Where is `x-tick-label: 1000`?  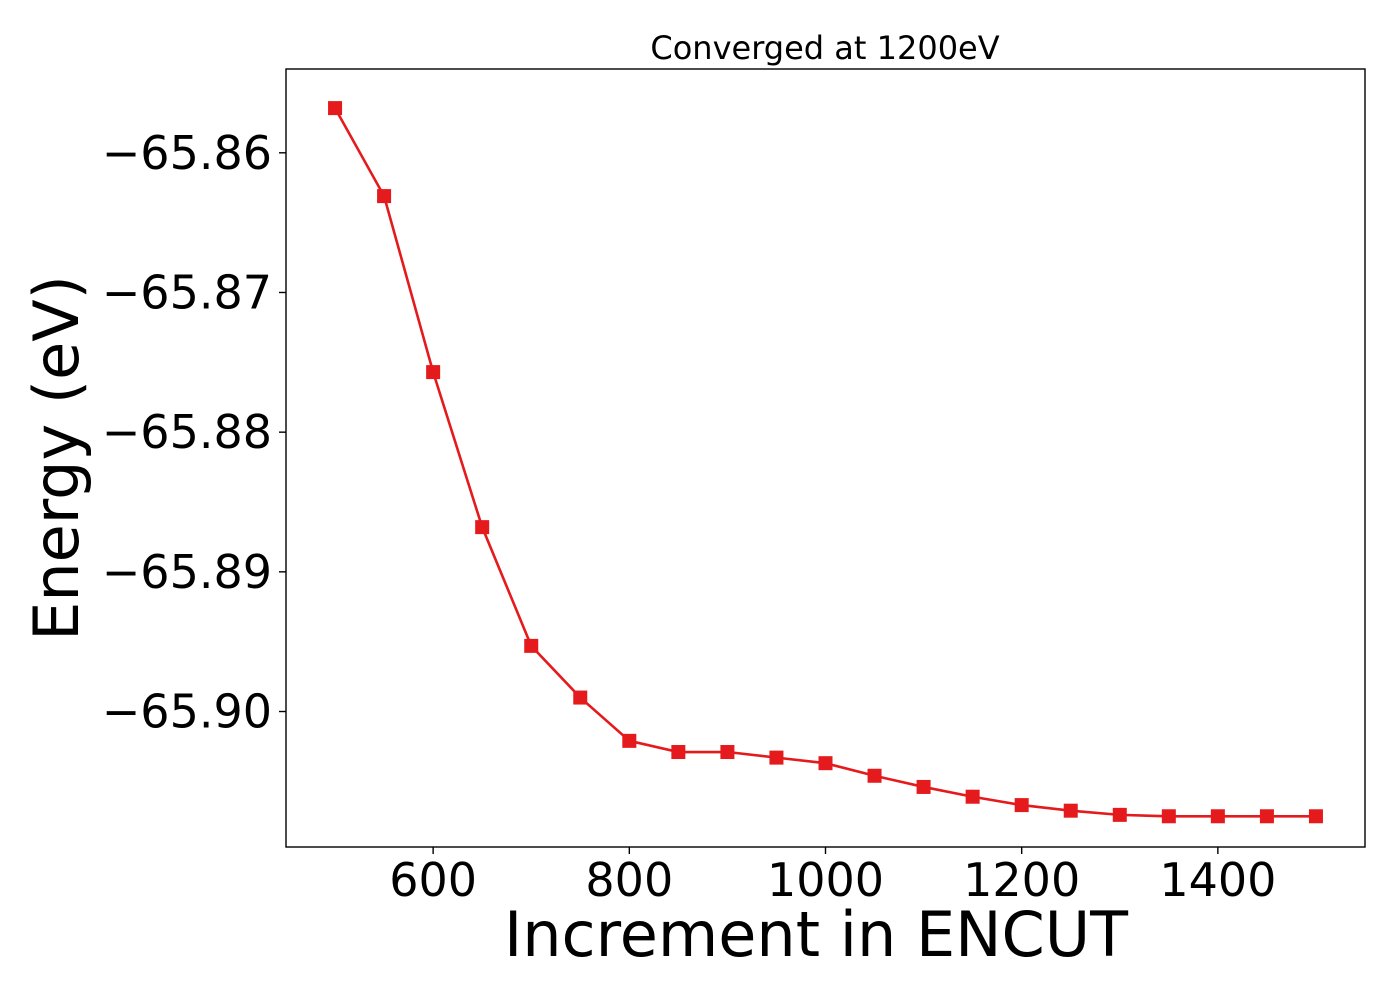
x-tick-label: 1000 is located at coordinates (825, 880).